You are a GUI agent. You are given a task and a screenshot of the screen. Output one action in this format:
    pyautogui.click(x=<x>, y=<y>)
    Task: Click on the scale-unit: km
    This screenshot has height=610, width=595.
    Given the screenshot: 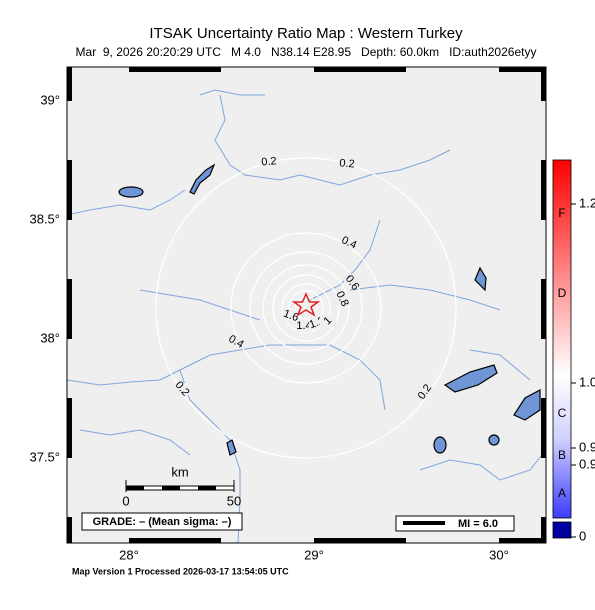 What is the action you would take?
    pyautogui.click(x=179, y=471)
    